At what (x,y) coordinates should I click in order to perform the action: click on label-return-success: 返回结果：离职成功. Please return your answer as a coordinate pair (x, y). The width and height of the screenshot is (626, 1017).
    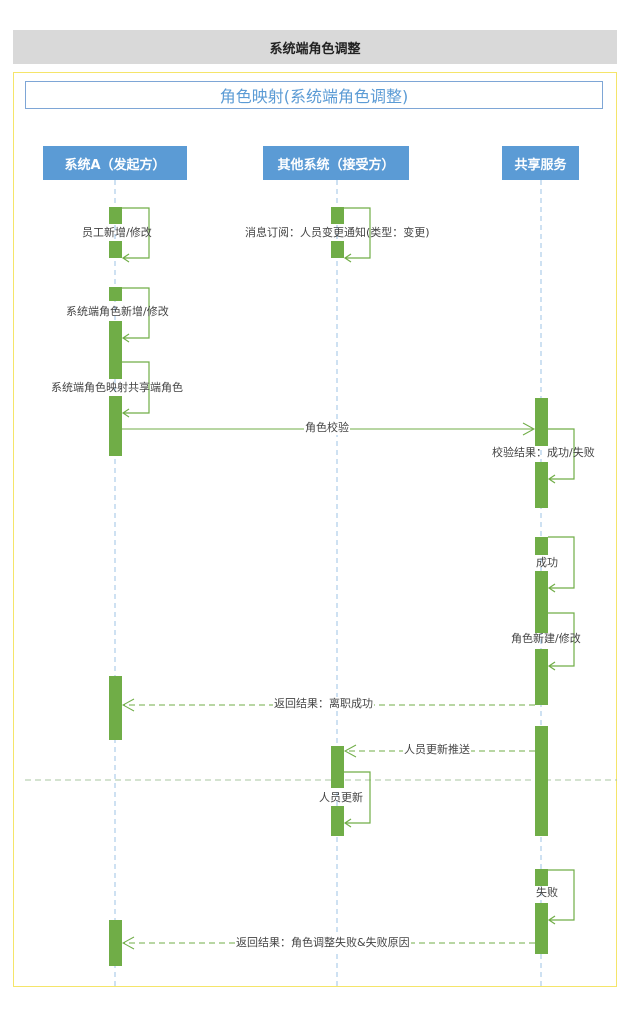
    Looking at the image, I should click on (323, 704).